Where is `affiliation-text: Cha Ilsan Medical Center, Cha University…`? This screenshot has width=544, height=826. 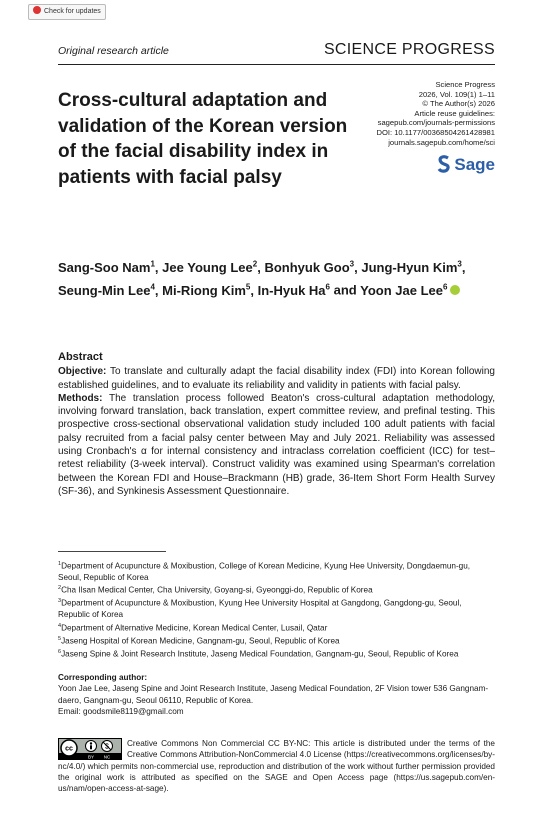 affiliation-text: Cha Ilsan Medical Center, Cha University… is located at coordinates (217, 591).